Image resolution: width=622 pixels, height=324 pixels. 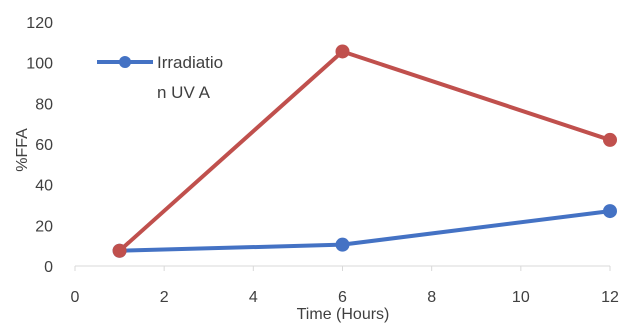 What do you see at coordinates (44, 226) in the screenshot?
I see `y-tick-label: 20` at bounding box center [44, 226].